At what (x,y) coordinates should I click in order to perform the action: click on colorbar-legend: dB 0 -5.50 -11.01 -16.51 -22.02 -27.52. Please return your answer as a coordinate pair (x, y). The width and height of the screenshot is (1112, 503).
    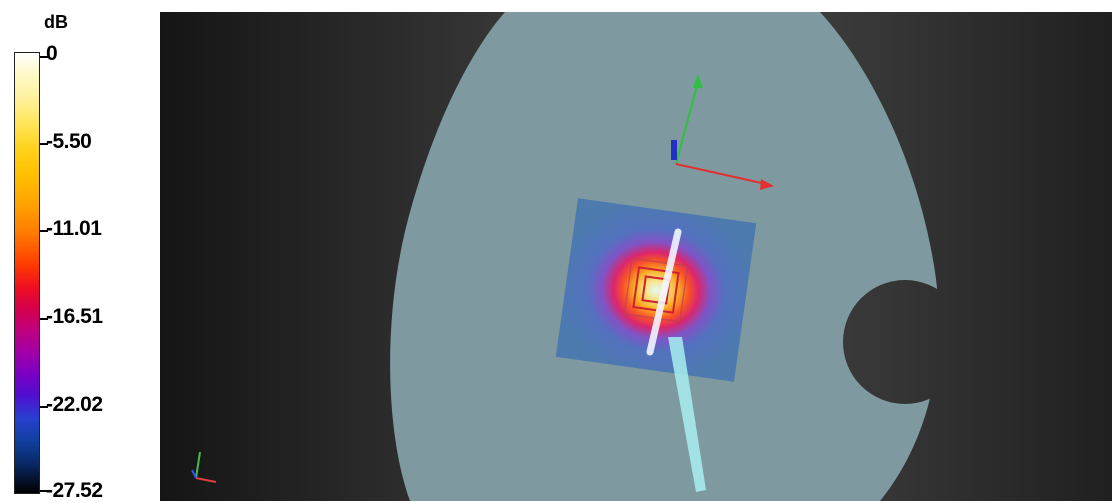
    Looking at the image, I should click on (80, 251).